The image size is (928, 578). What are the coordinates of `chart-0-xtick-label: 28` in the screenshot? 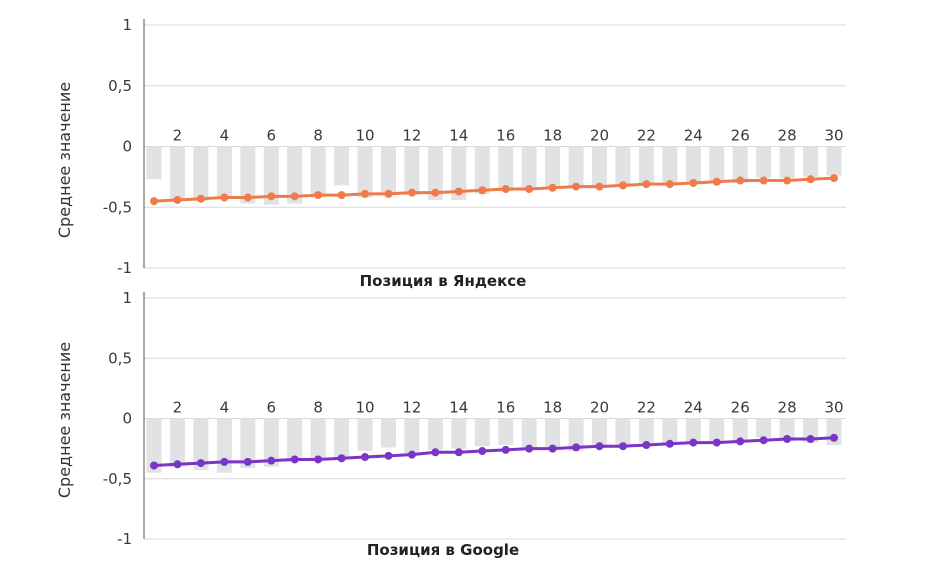 It's located at (787, 136).